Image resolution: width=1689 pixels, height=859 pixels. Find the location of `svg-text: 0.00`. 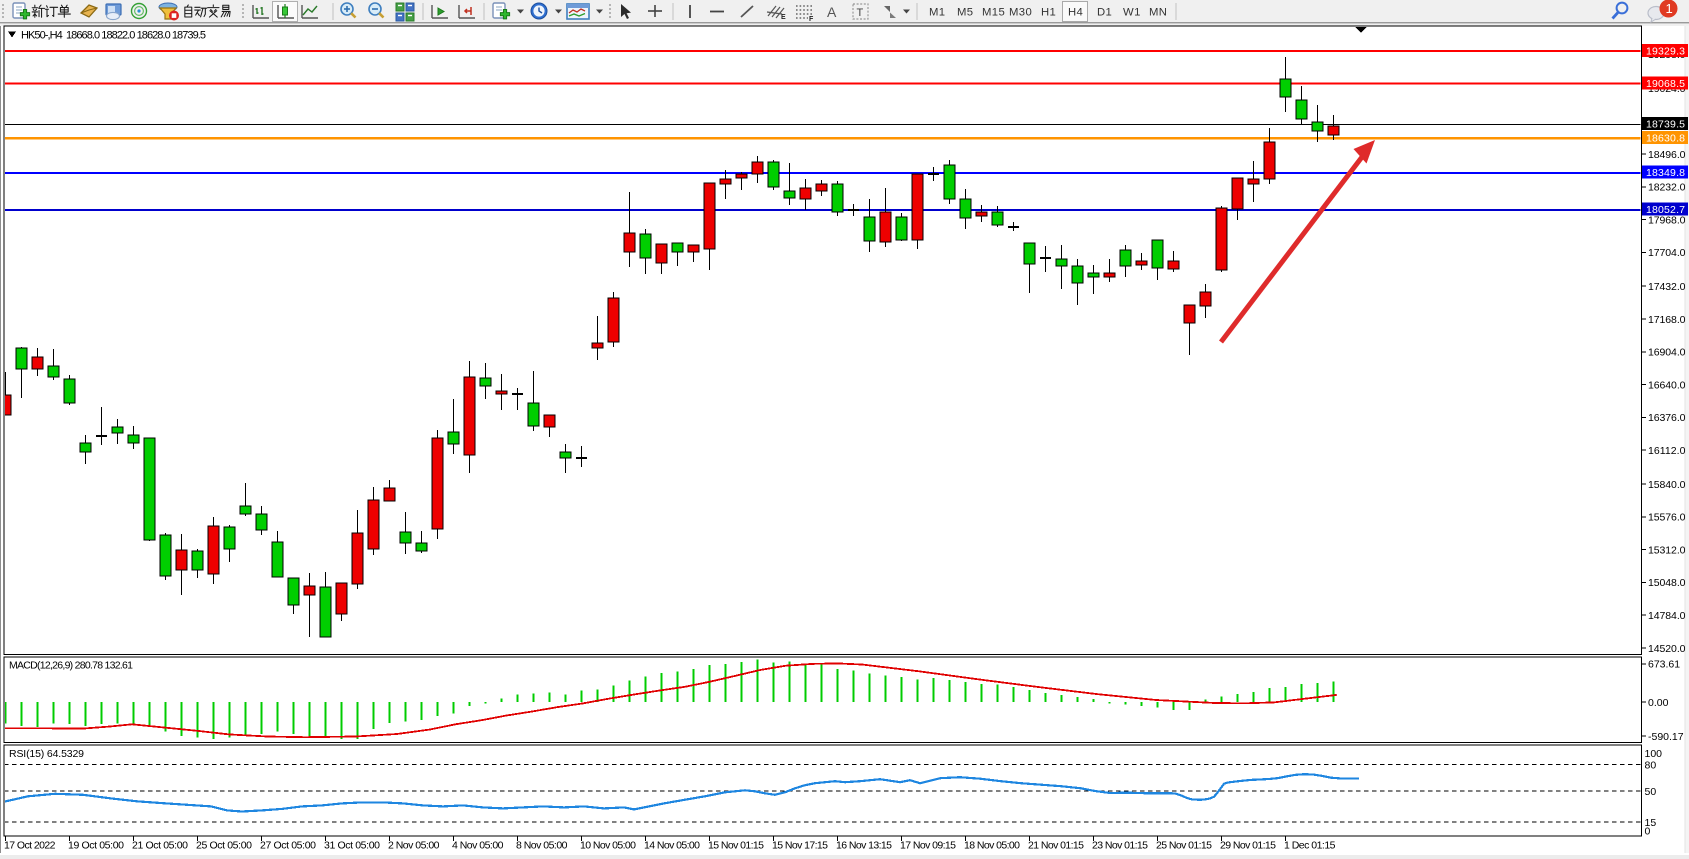

svg-text: 0.00 is located at coordinates (1658, 703).